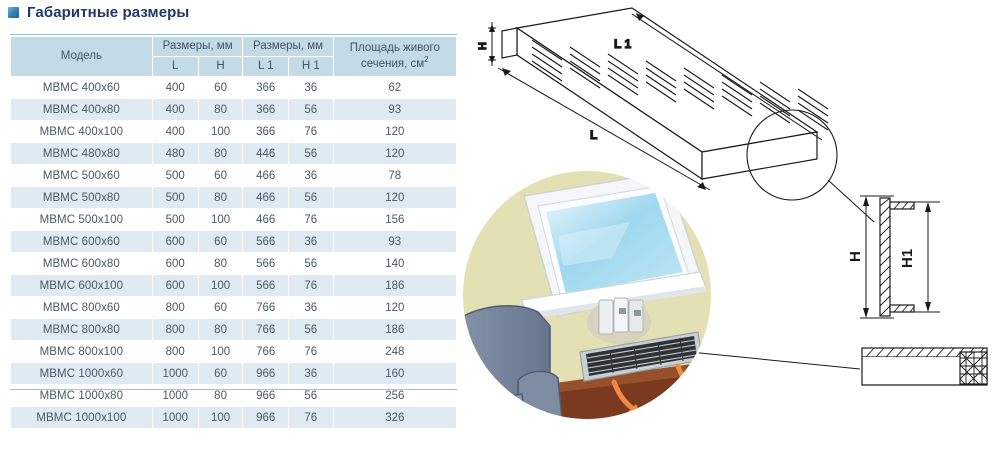  Describe the element at coordinates (81, 418) in the screenshot. I see `cell-model: МВМС 1000x100` at that location.